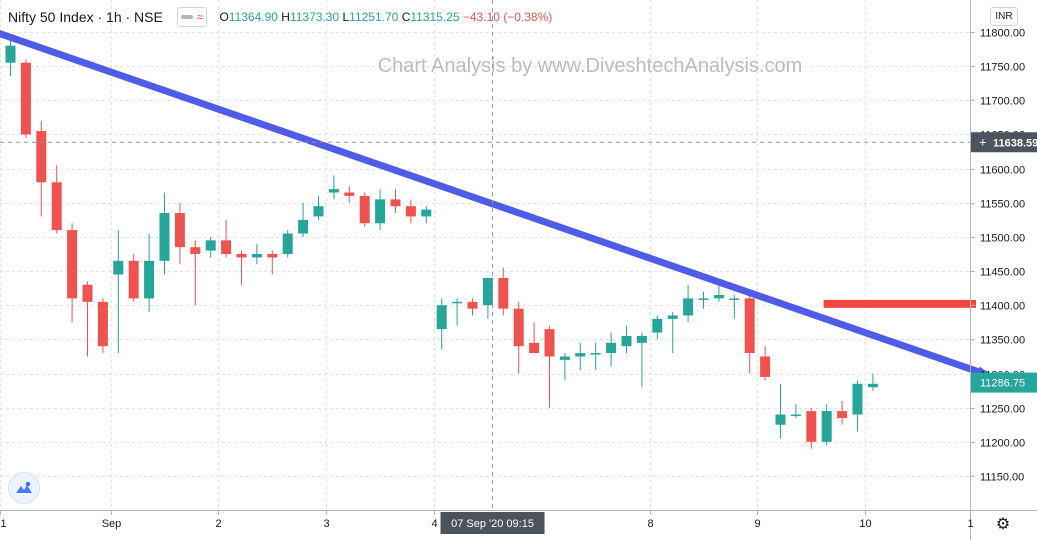 This screenshot has width=1037, height=540. What do you see at coordinates (650, 524) in the screenshot?
I see `x-tick-label: 8` at bounding box center [650, 524].